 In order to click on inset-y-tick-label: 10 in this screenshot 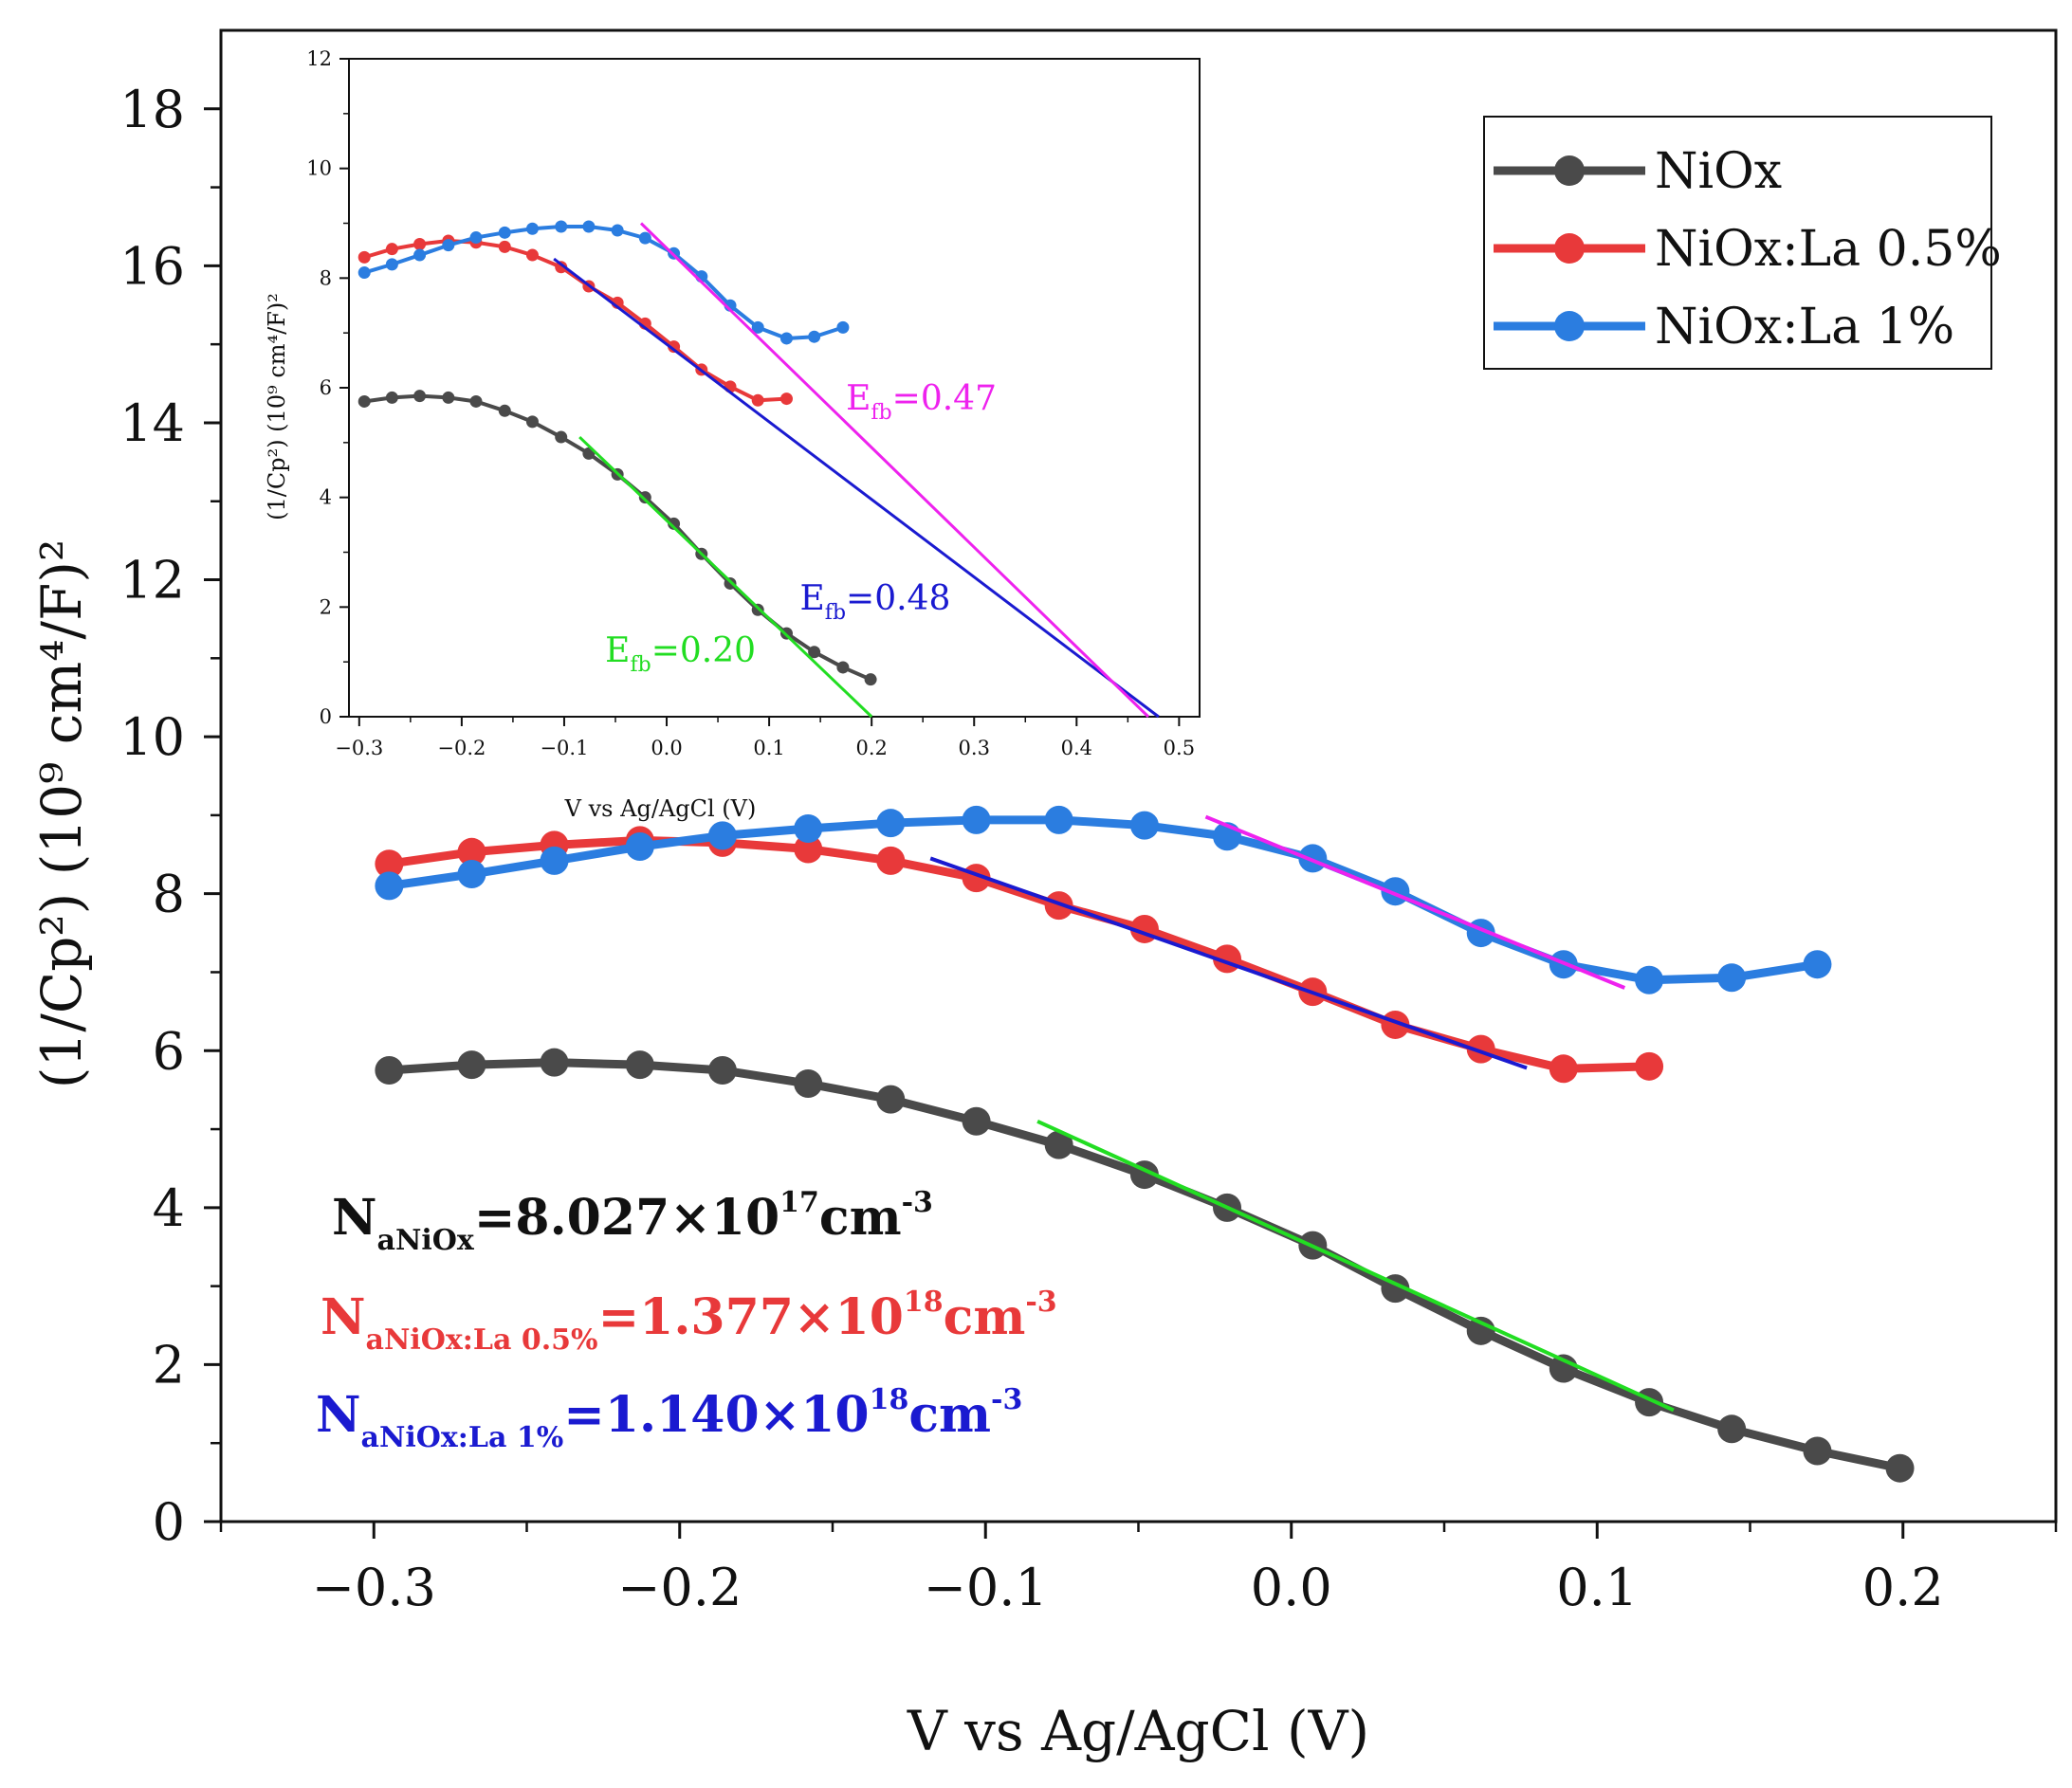, I will do `click(319, 168)`.